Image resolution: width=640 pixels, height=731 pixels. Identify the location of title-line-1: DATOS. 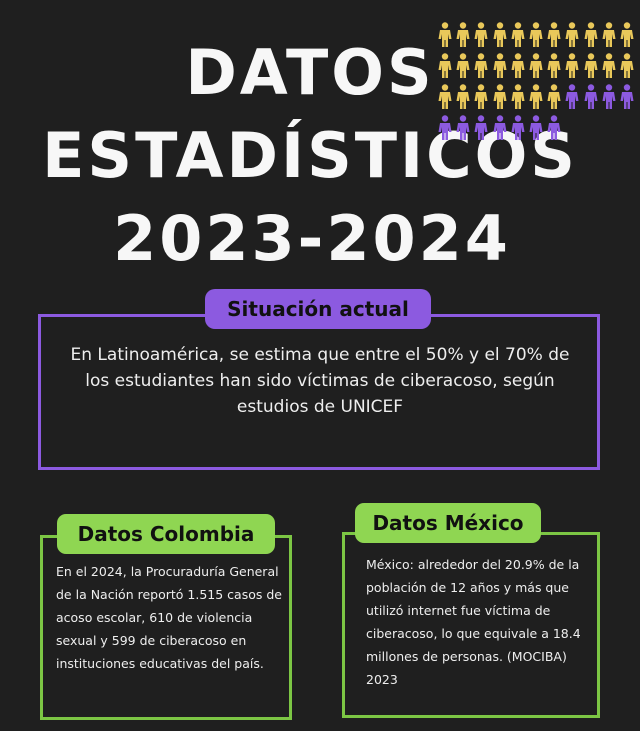
(310, 72).